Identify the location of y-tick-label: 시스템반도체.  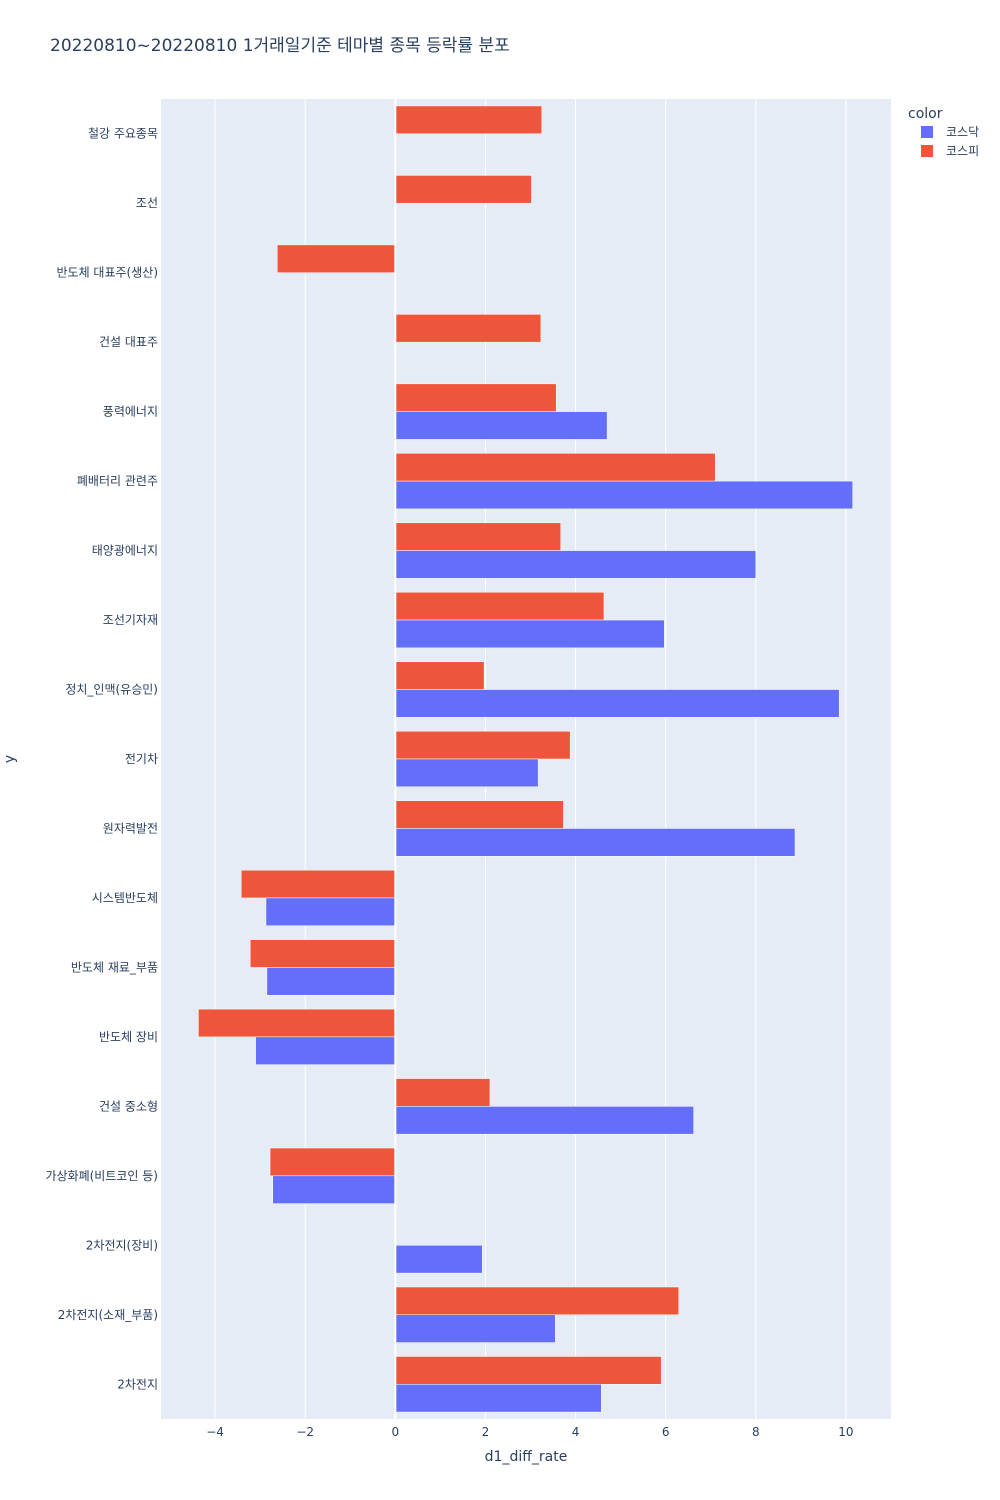
(125, 898).